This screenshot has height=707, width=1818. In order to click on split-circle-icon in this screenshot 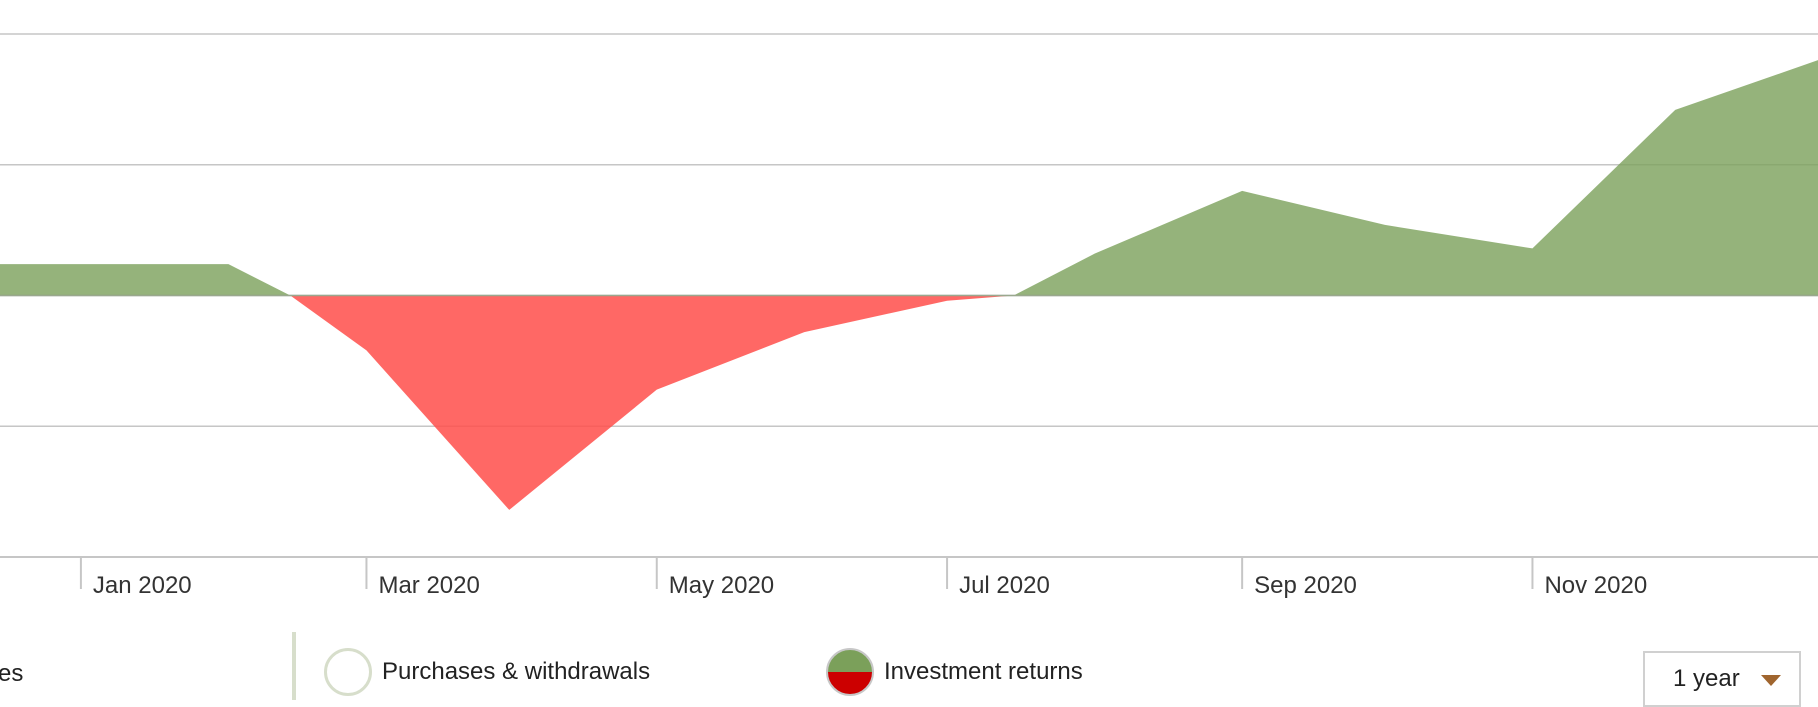, I will do `click(850, 672)`.